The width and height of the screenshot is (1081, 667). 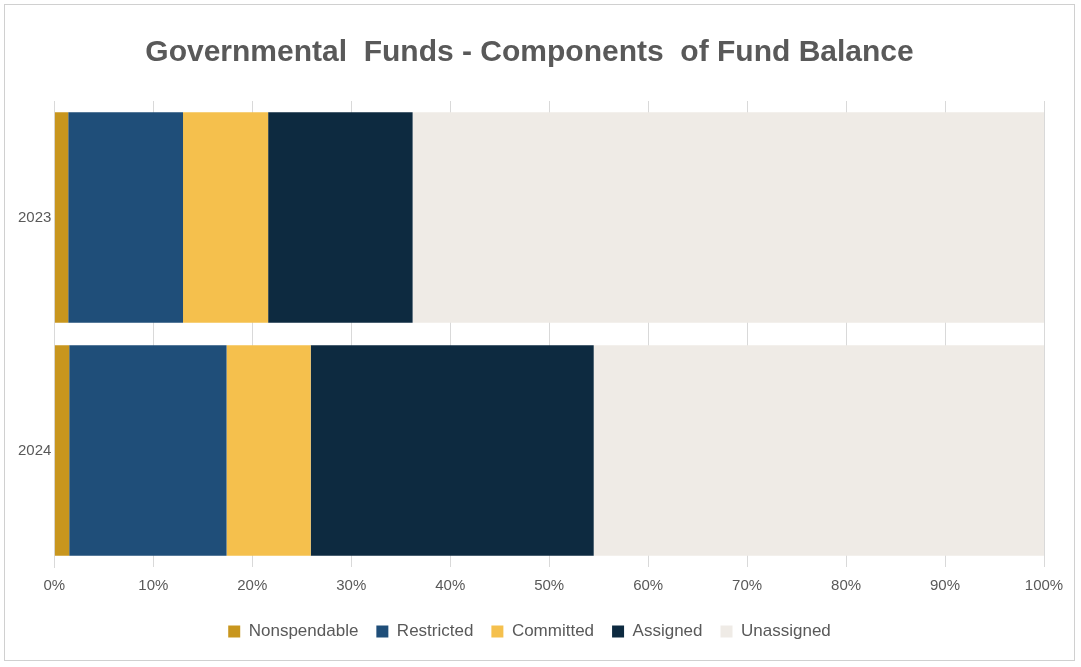 What do you see at coordinates (351, 585) in the screenshot?
I see `x-tick-label: 30%` at bounding box center [351, 585].